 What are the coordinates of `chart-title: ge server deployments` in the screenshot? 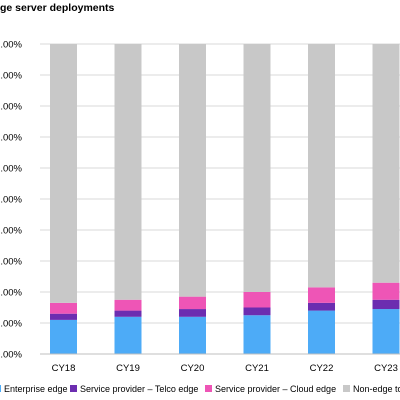 It's located at (57, 8).